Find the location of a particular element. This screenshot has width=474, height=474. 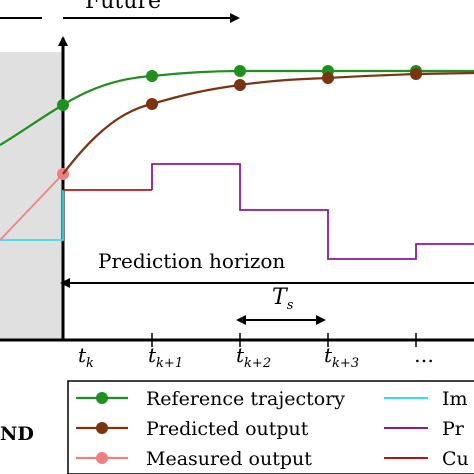

time-axis-ticks is located at coordinates (284, 340).